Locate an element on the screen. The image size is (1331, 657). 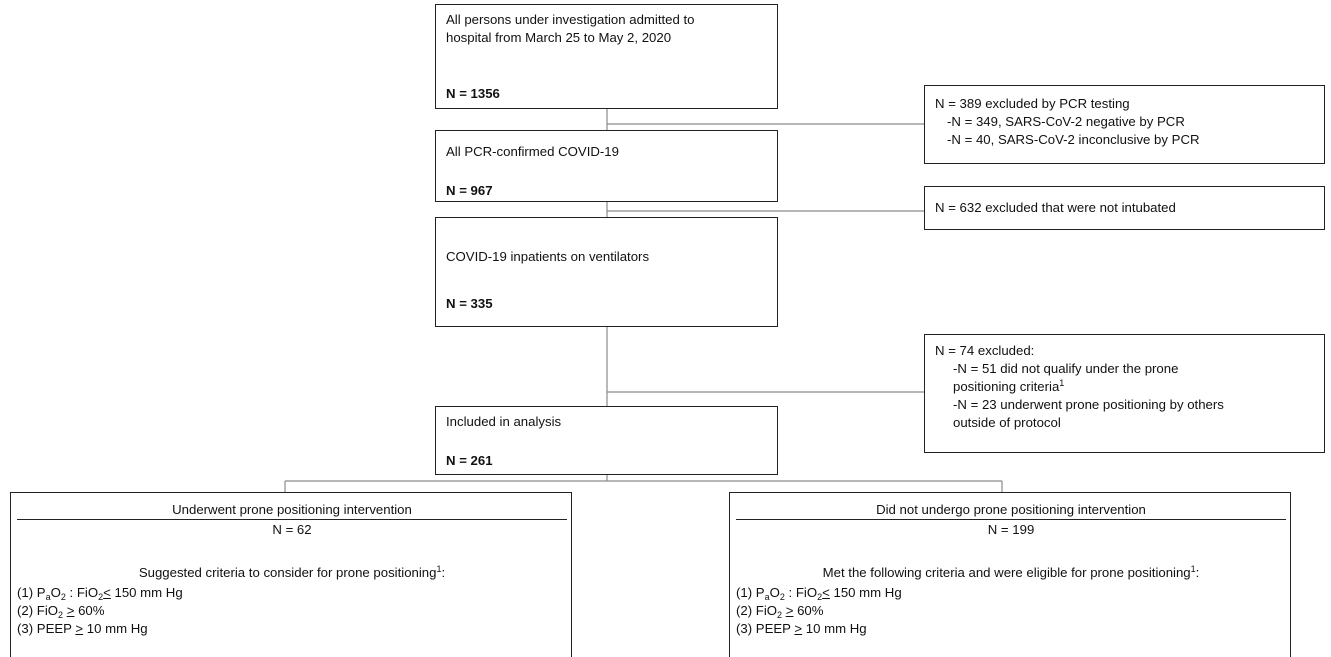
exclusion-not-intubated: N = 632 excluded that were not intubated is located at coordinates (1124, 208).